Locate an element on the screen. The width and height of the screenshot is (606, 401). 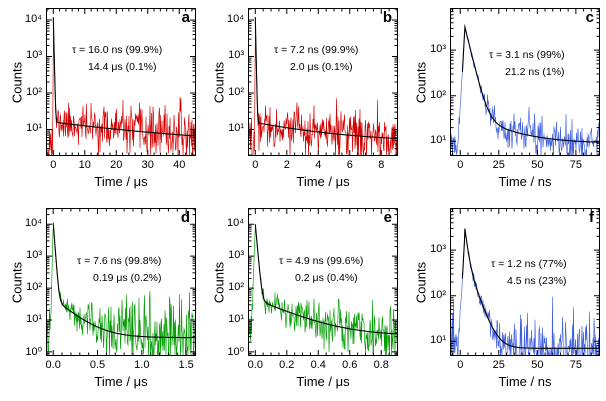
x-tick-label: 30 is located at coordinates (147, 165).